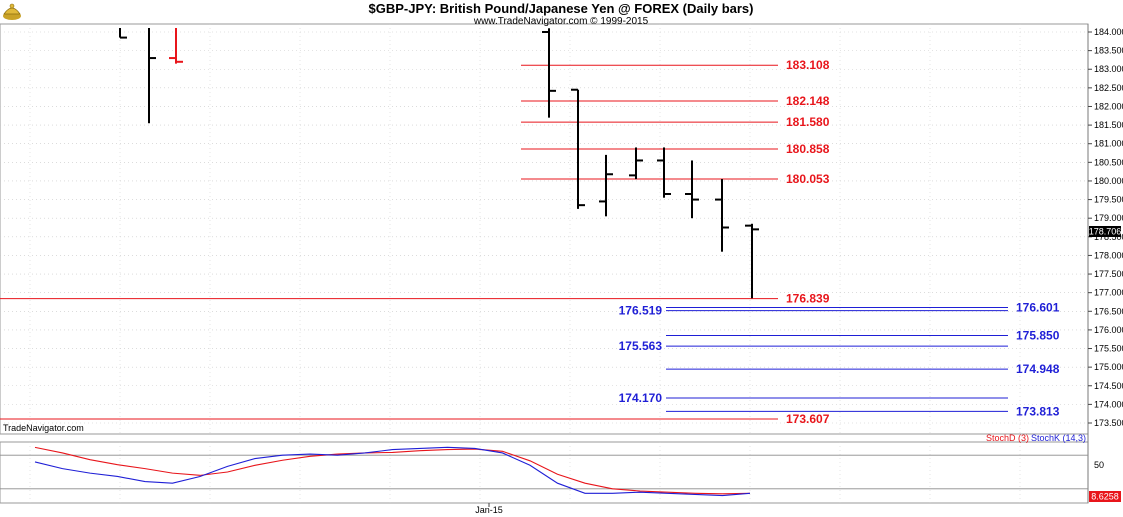 This screenshot has width=1123, height=517. I want to click on price-axis-tick: 177.000, so click(1108, 293).